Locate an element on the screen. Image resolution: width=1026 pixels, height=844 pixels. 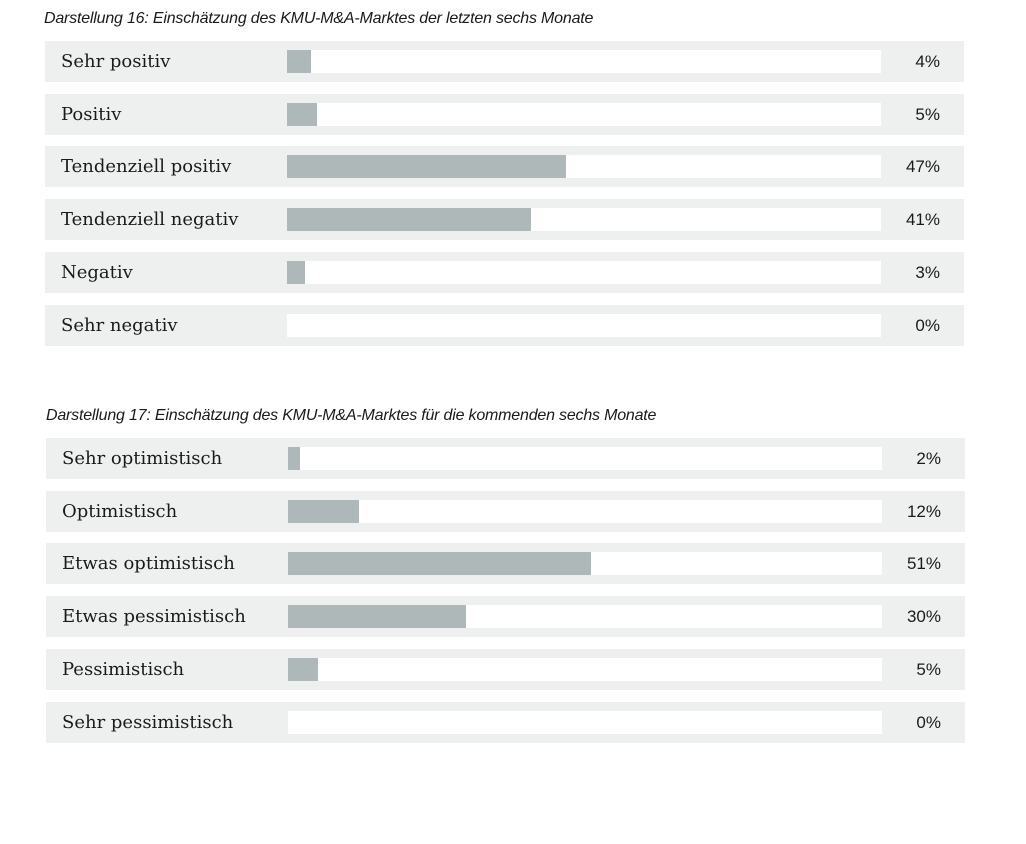
category-label: Etwas pessimistisch is located at coordinates (154, 616).